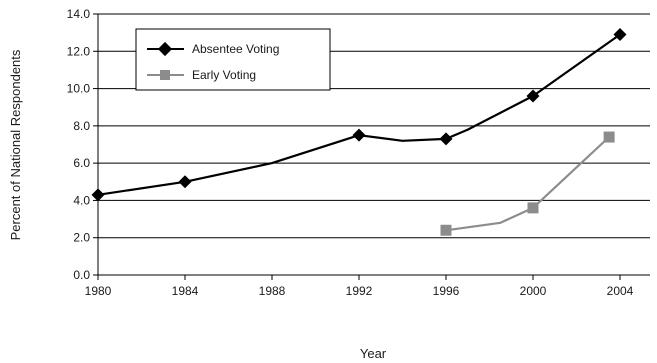 This screenshot has width=657, height=363. I want to click on x-tick-label: 1996, so click(446, 291).